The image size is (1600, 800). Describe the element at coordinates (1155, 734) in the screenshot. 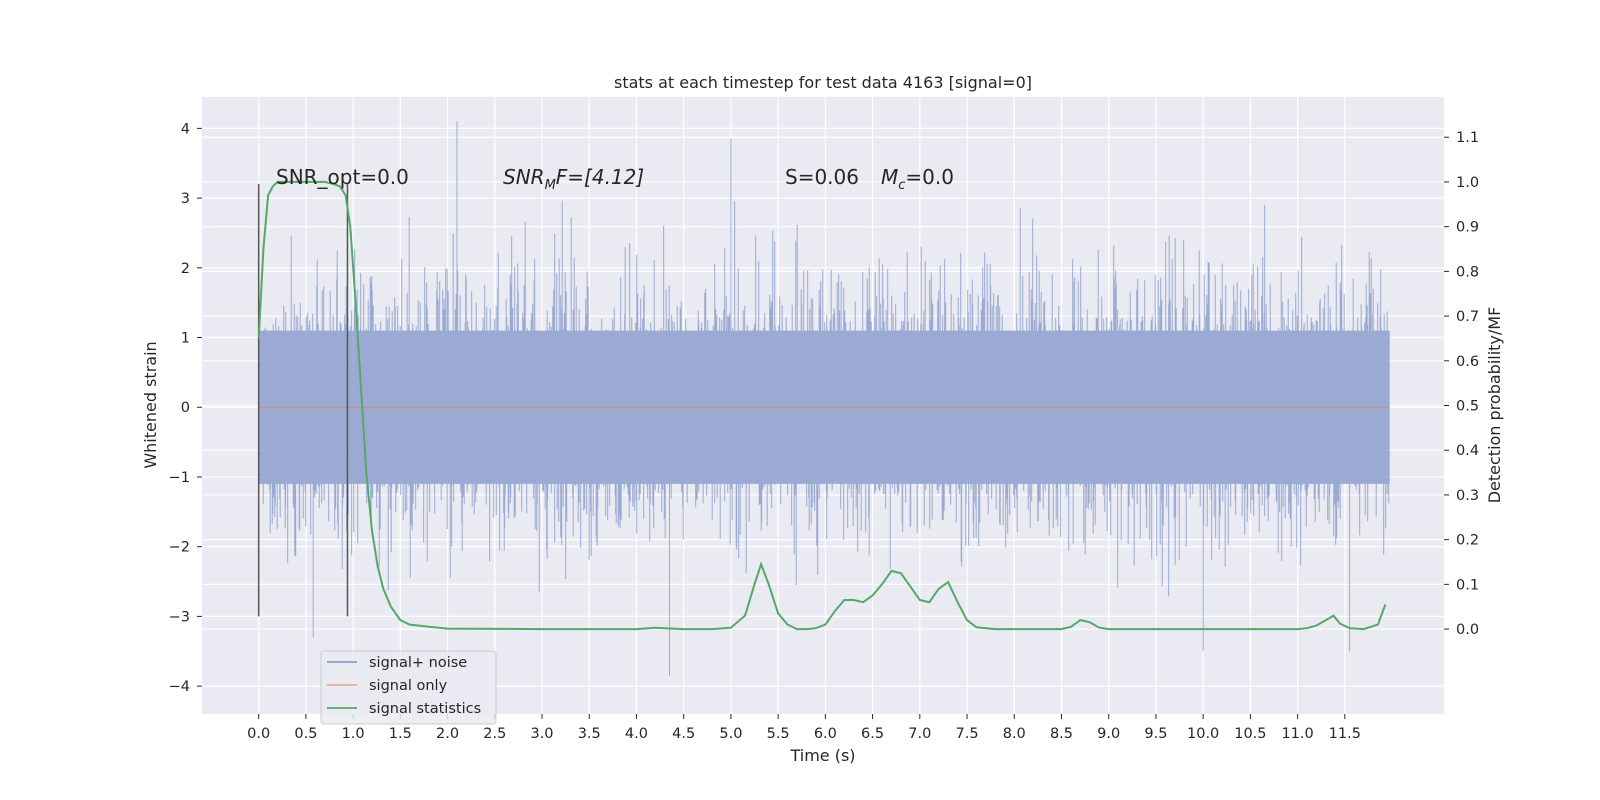

I see `x-tick-label: 9.5` at that location.